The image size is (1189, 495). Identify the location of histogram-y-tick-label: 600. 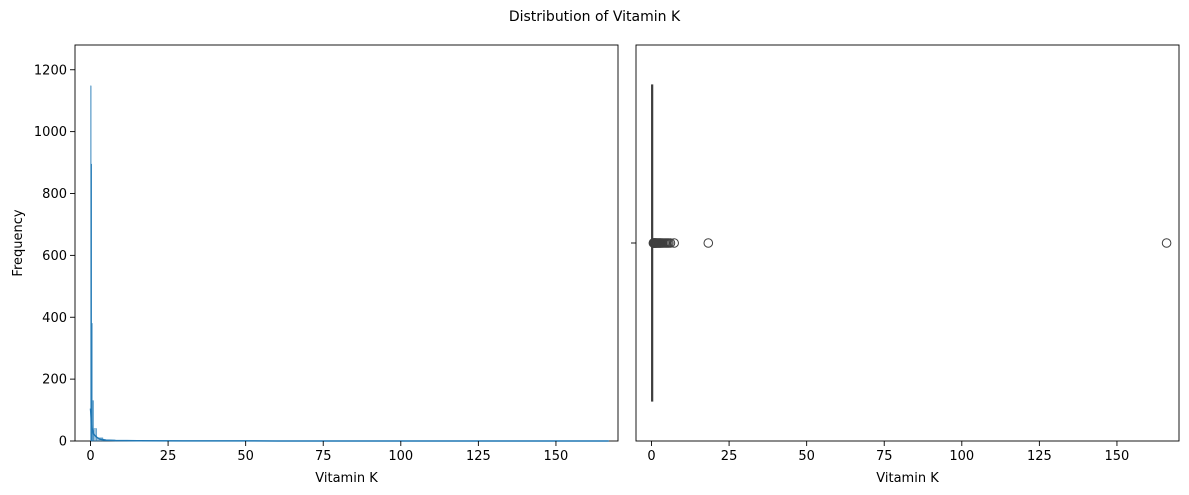
(54, 256).